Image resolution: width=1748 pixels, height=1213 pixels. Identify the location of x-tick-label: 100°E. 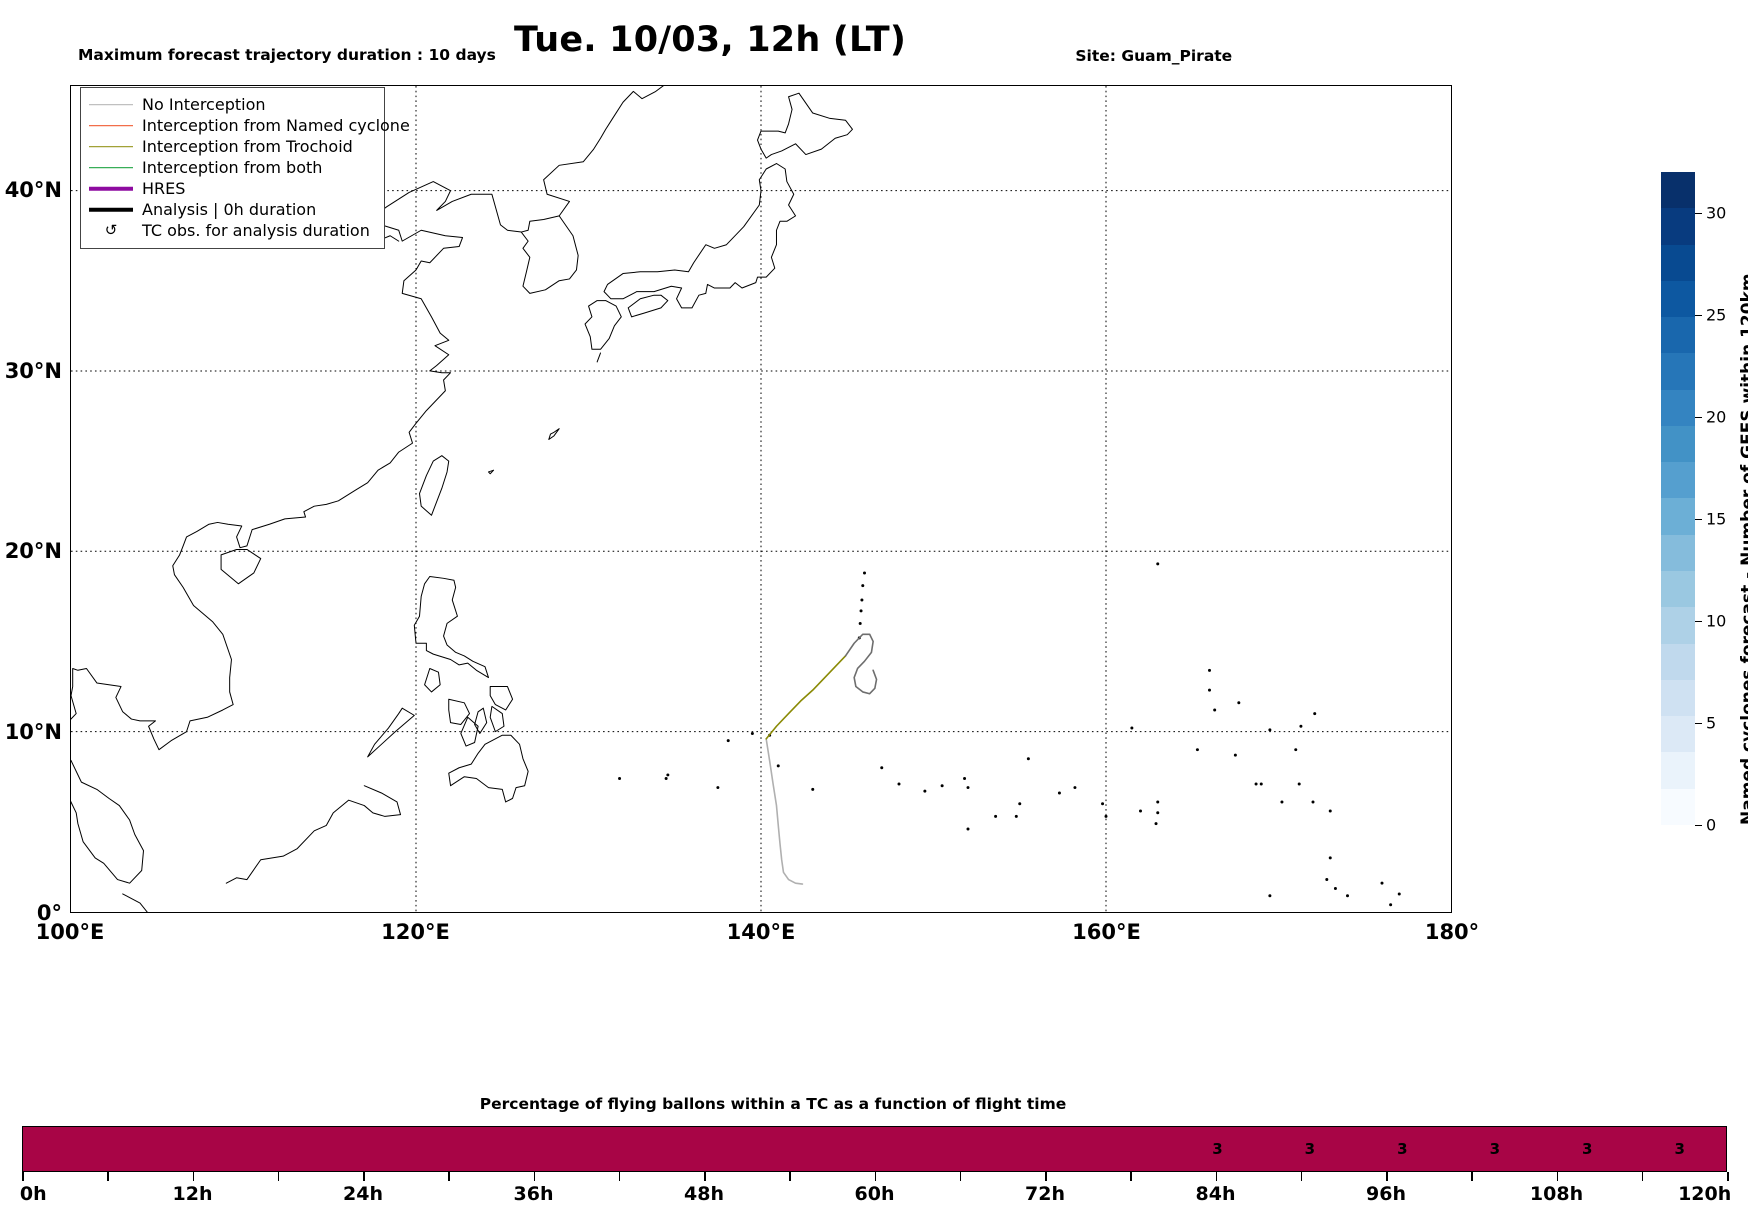
(70, 932).